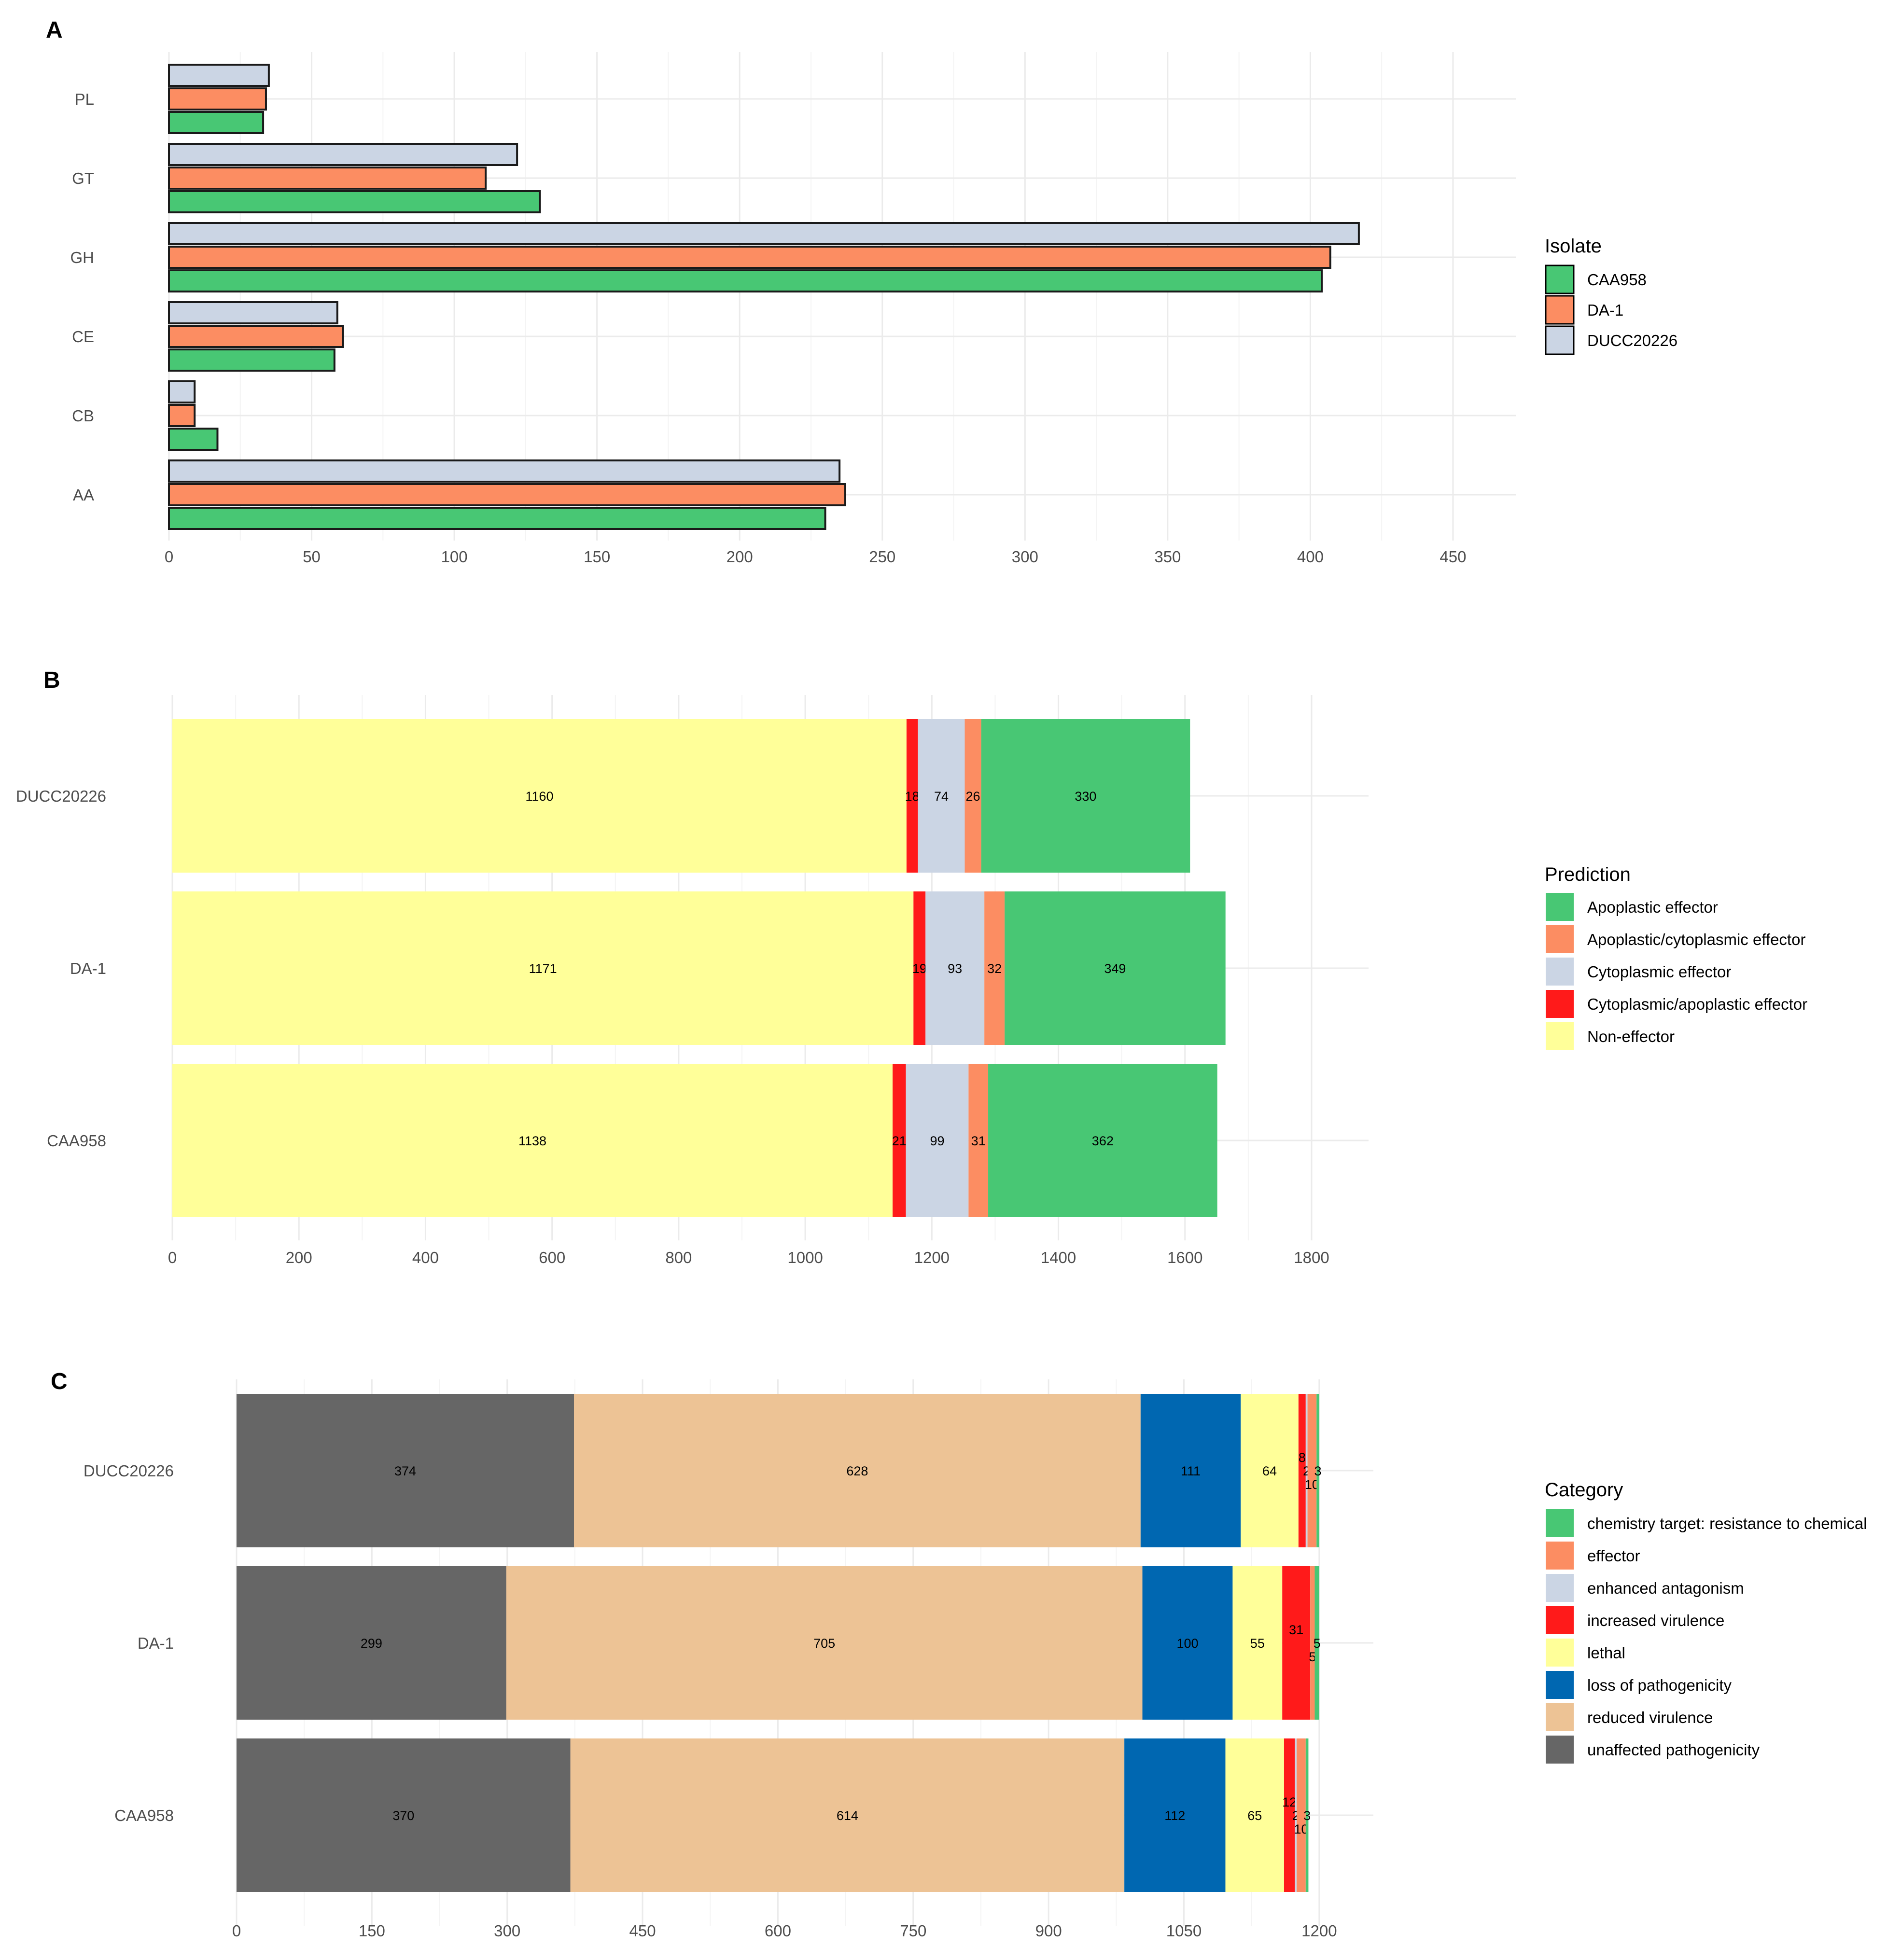 This screenshot has width=1887, height=1960. I want to click on panel-b-data-label: 21, so click(899, 1141).